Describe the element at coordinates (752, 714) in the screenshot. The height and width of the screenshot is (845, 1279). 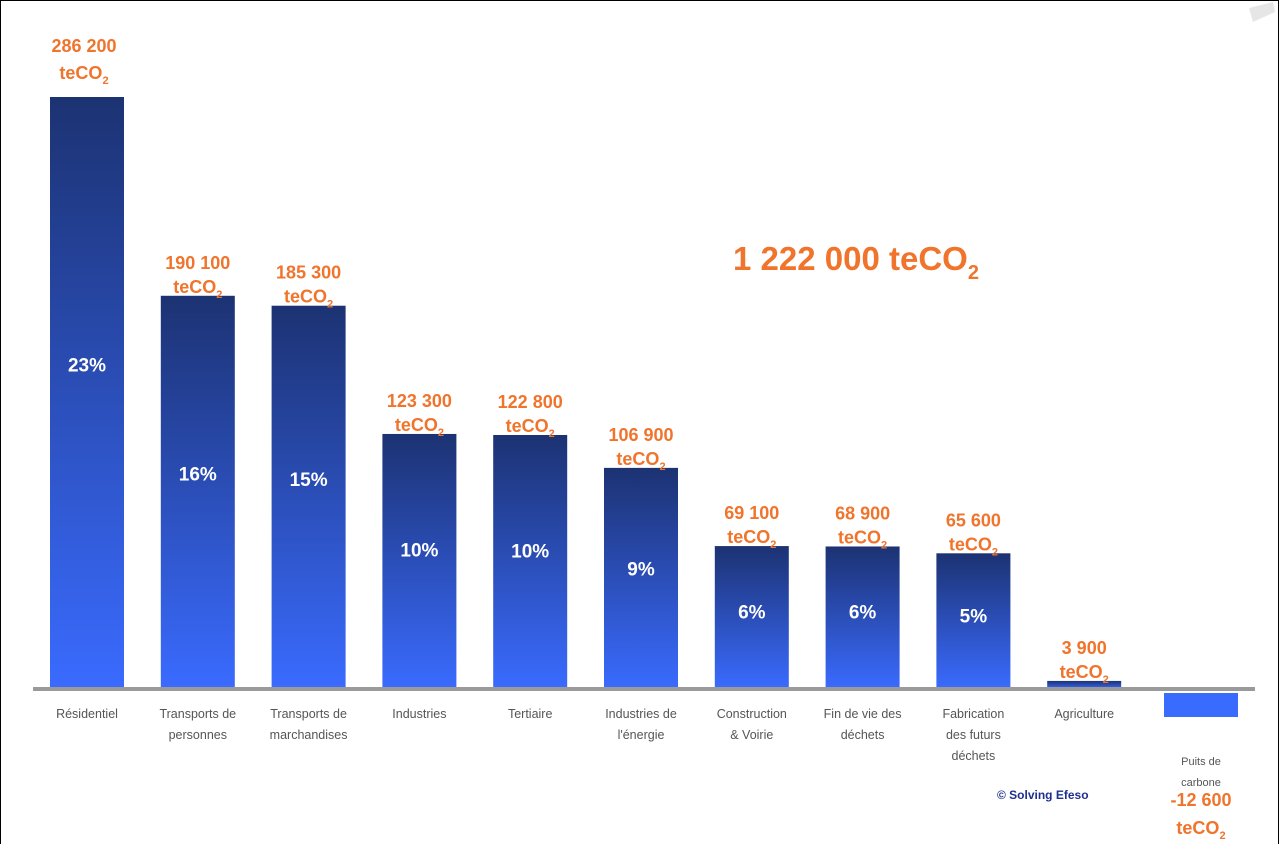
I see `category-label: Construction` at that location.